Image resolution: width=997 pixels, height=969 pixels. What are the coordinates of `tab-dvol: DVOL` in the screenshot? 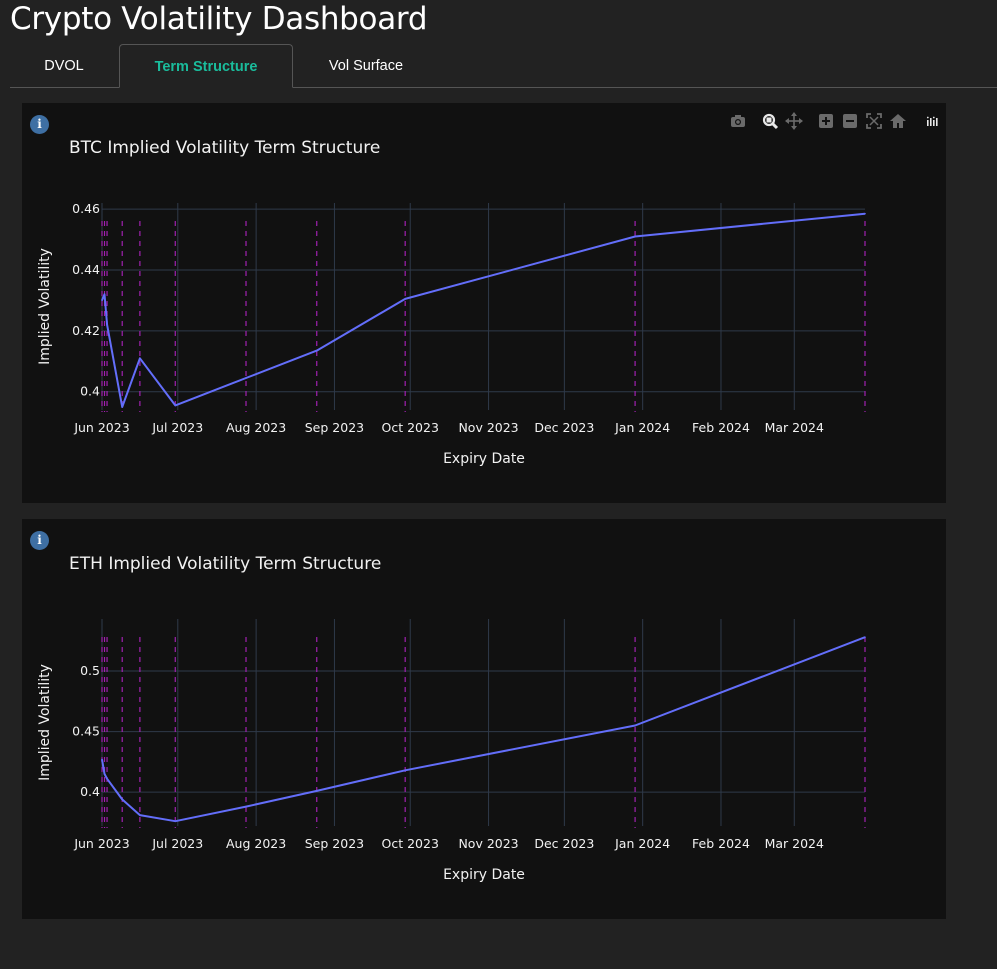 It's located at (64, 66).